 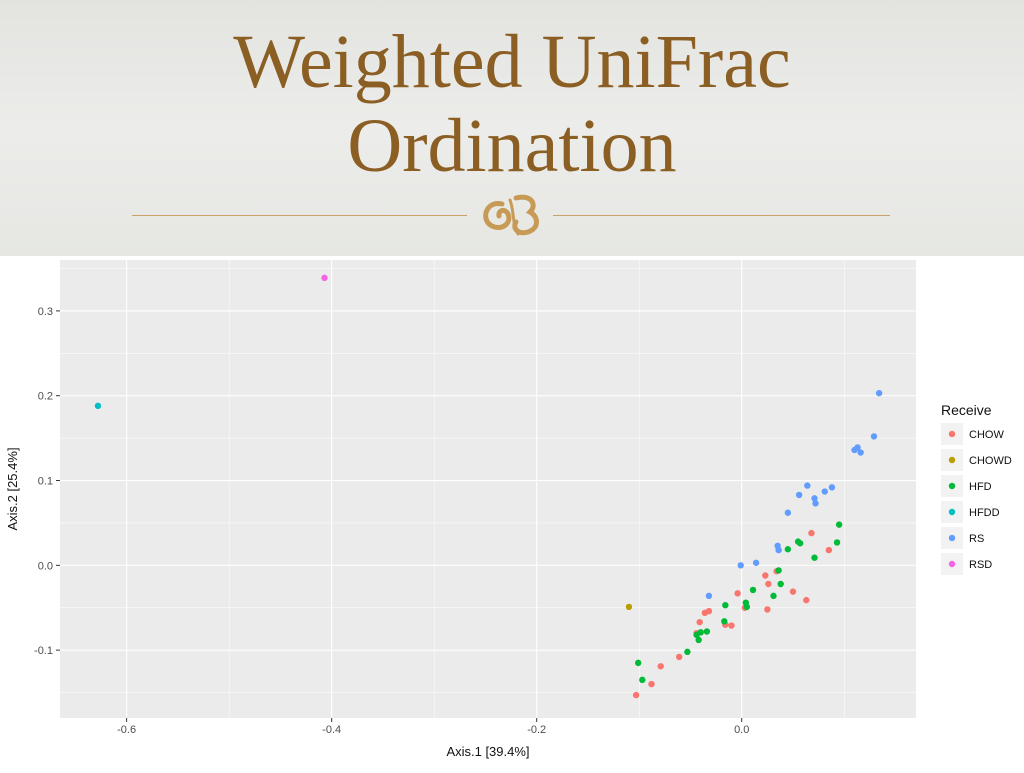 I want to click on slide-title-line-2: Ordination, so click(x=512, y=146).